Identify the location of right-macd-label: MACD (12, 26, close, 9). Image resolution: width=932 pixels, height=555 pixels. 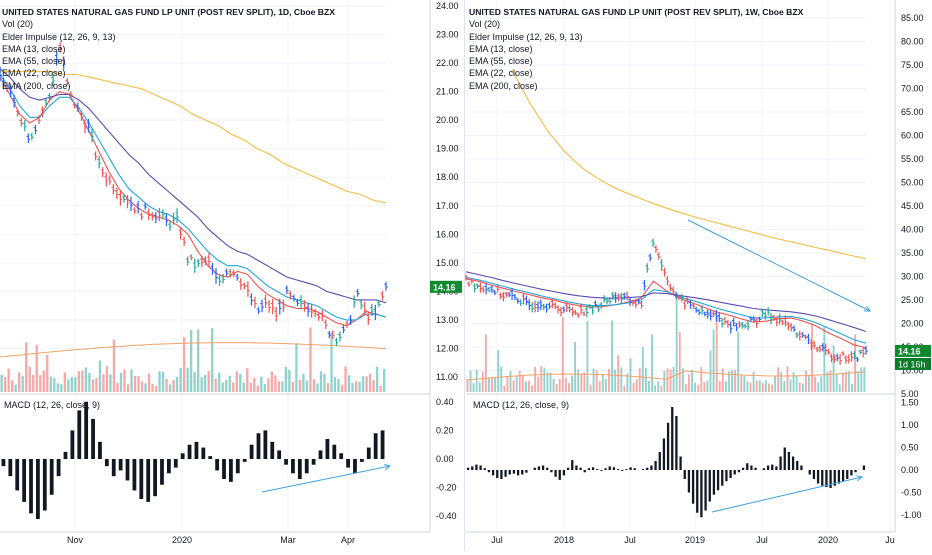
(521, 405).